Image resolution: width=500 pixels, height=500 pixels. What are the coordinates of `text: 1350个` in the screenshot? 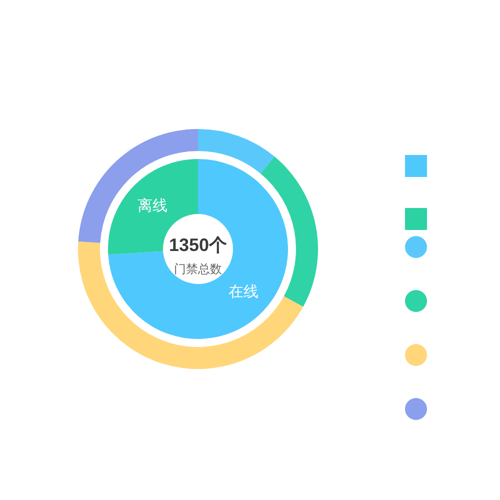 It's located at (198, 245).